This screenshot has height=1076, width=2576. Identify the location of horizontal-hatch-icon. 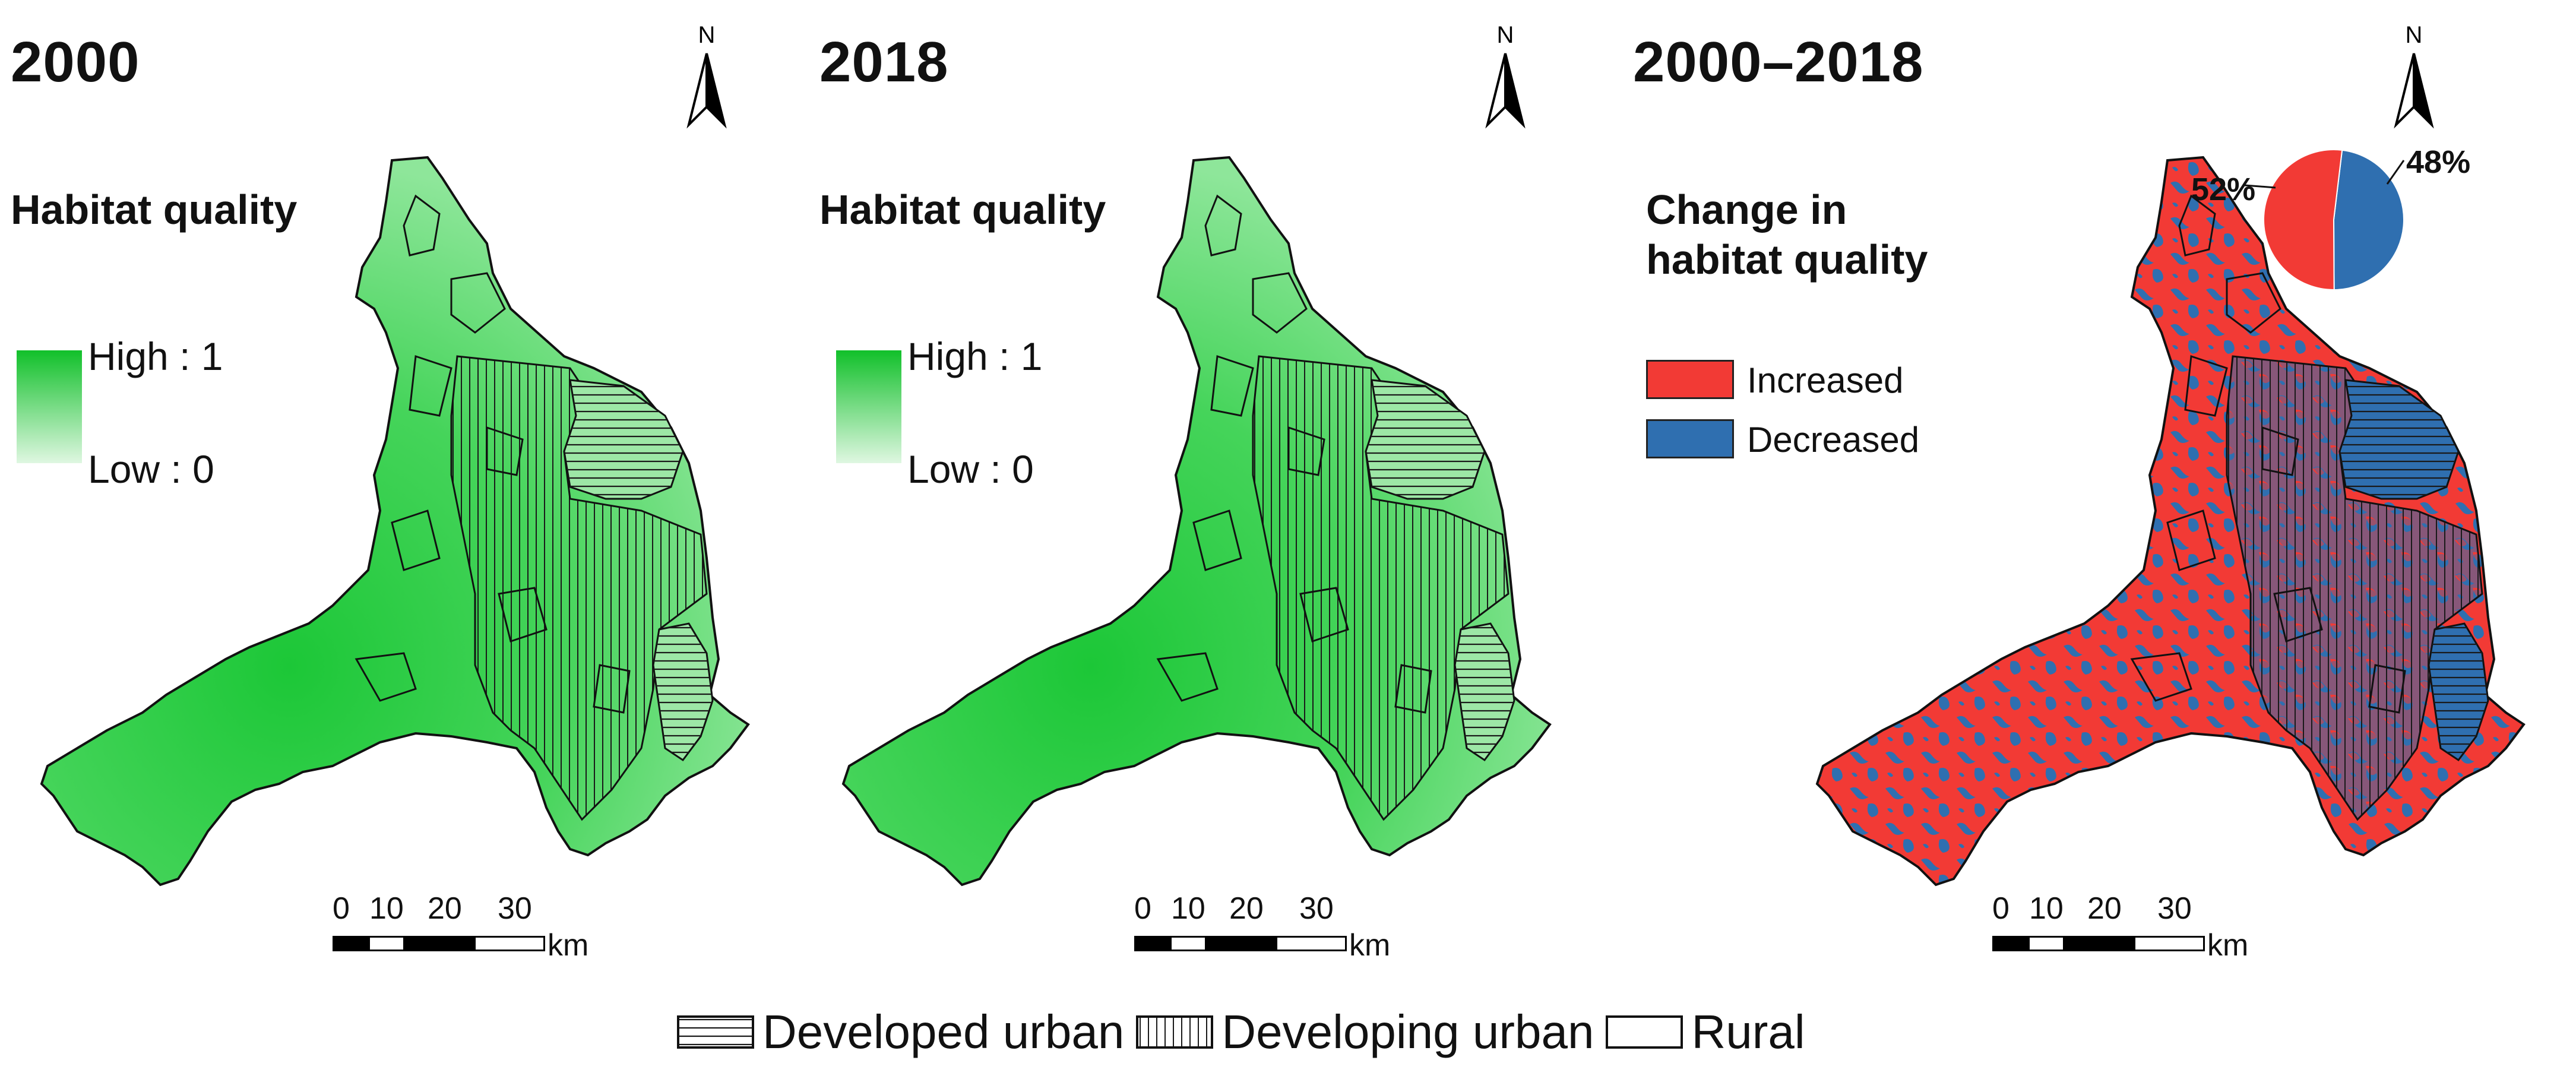
(715, 1032).